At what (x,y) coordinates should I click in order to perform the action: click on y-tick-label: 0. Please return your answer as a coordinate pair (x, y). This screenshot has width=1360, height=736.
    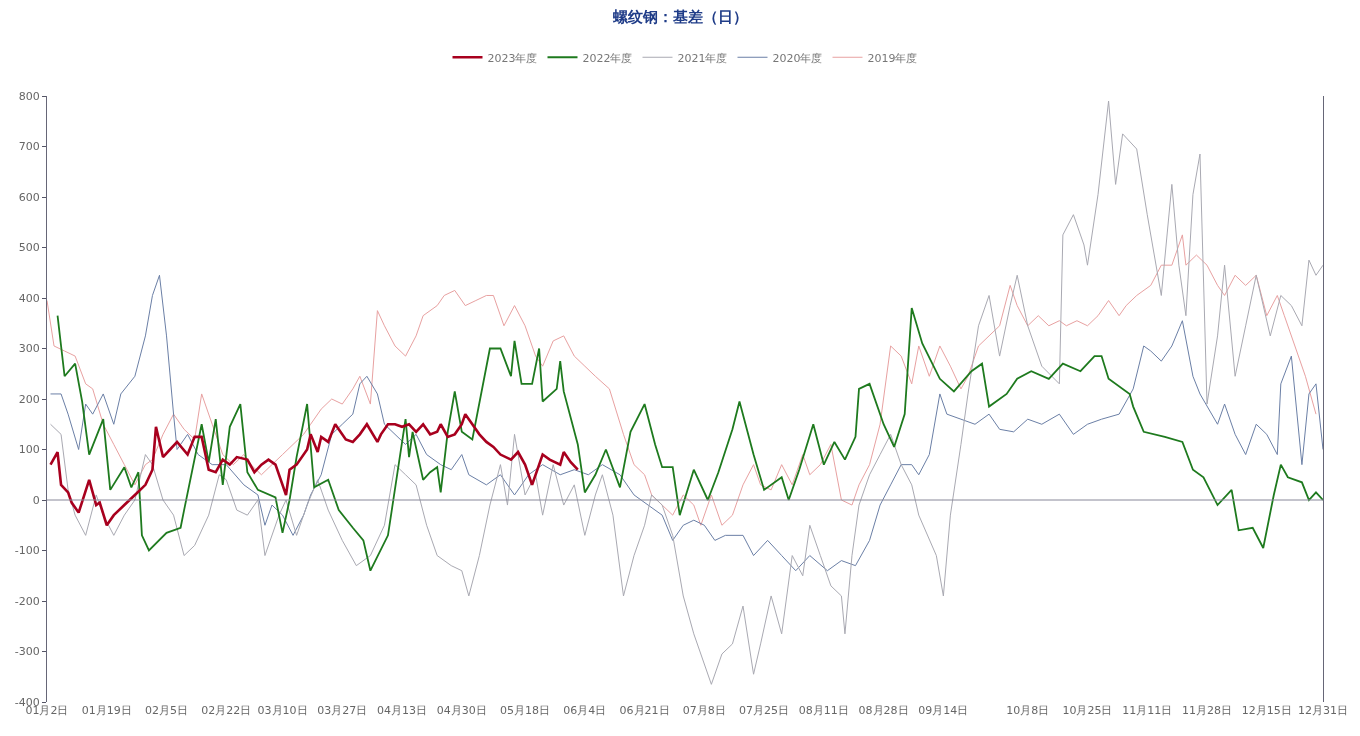
    Looking at the image, I should click on (36, 500).